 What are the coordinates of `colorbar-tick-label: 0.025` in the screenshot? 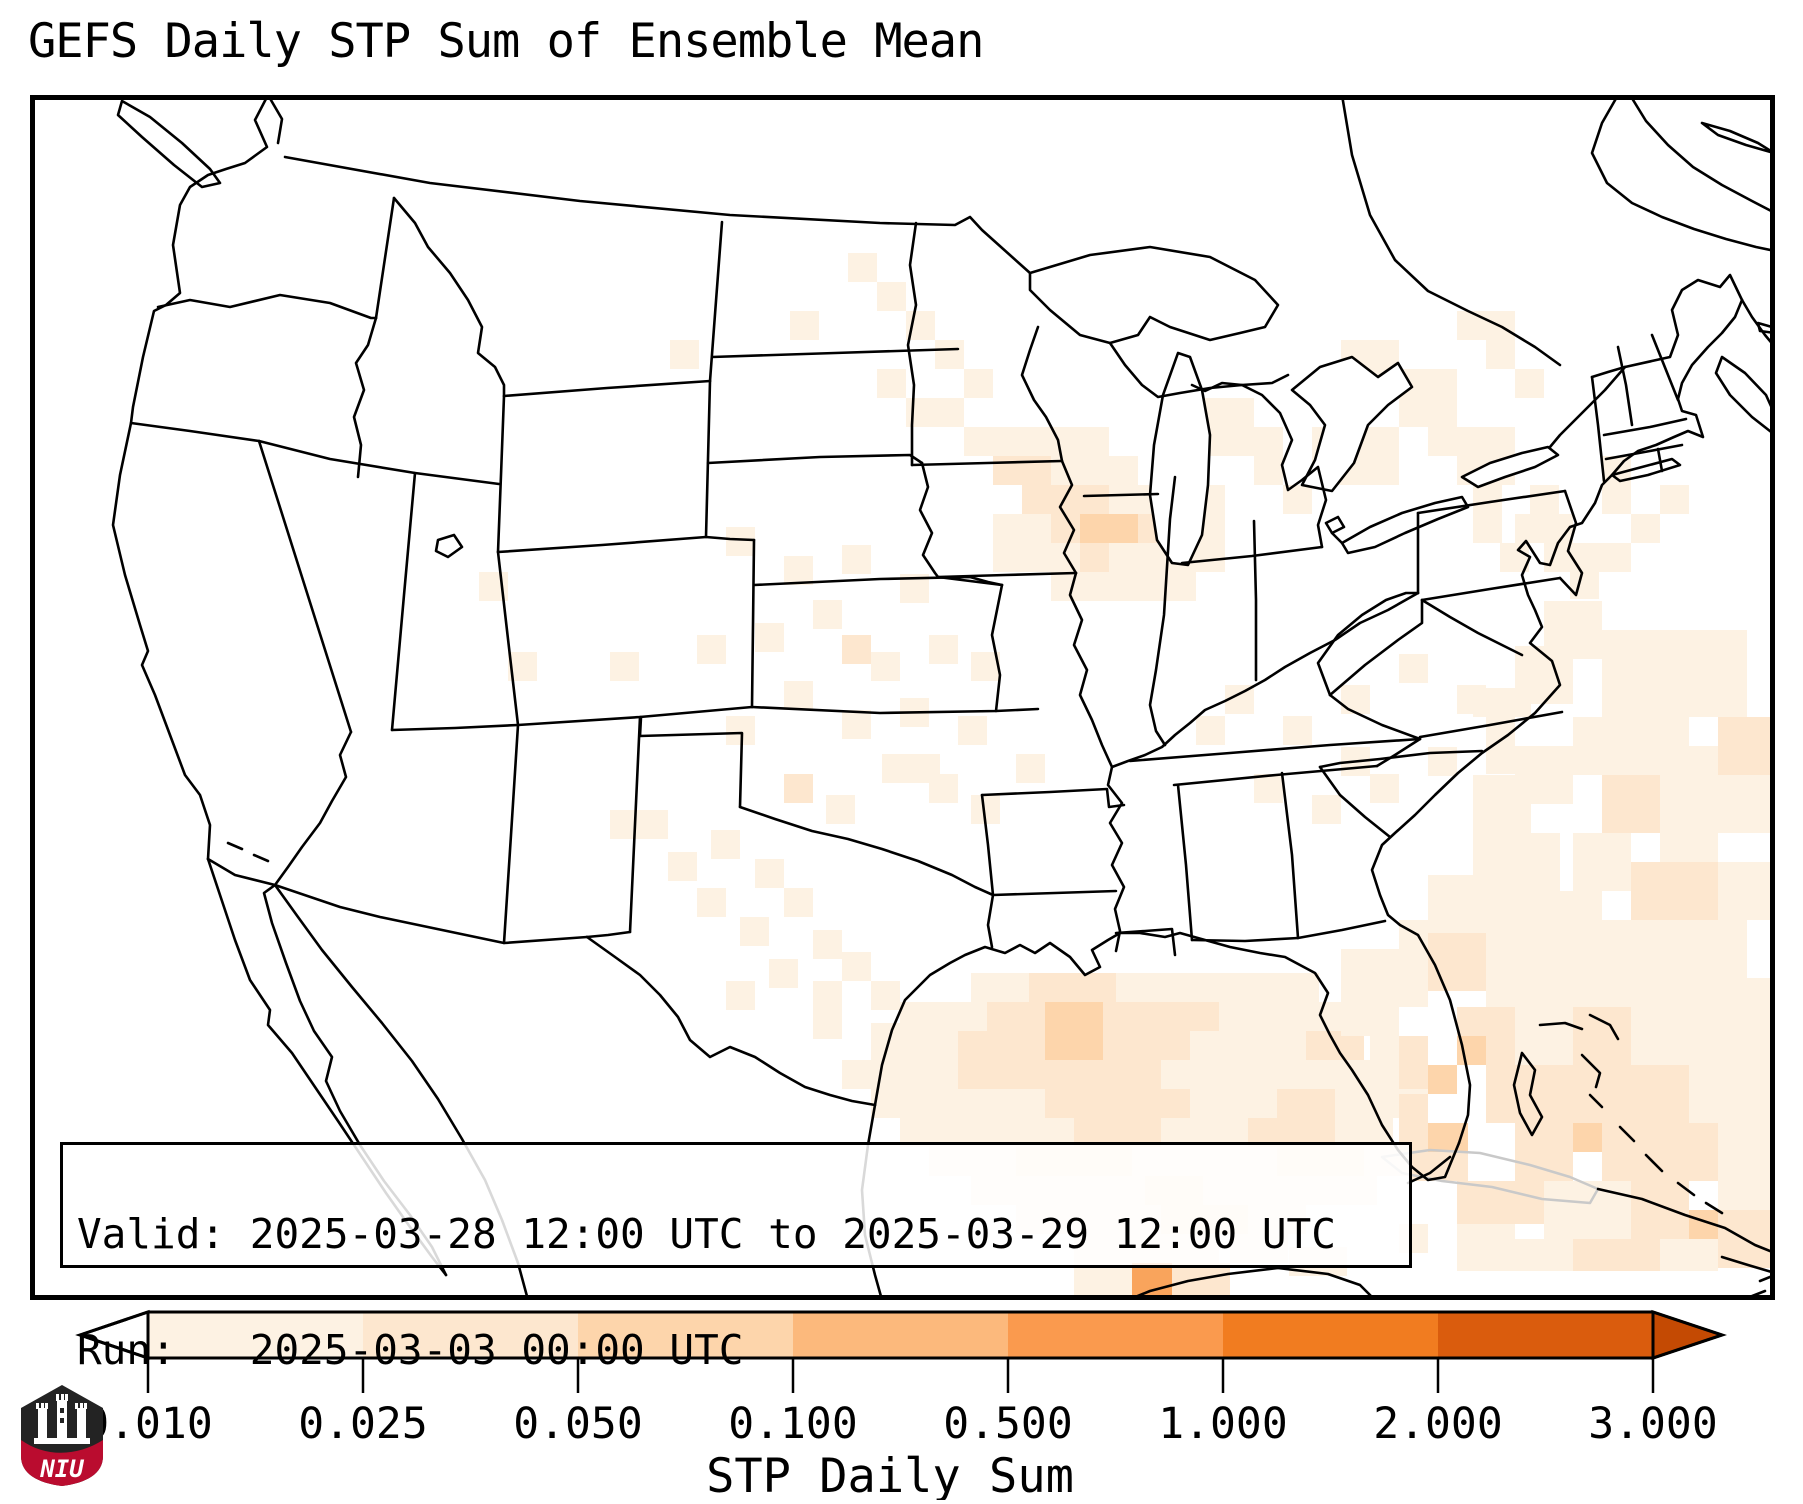 It's located at (362, 1424).